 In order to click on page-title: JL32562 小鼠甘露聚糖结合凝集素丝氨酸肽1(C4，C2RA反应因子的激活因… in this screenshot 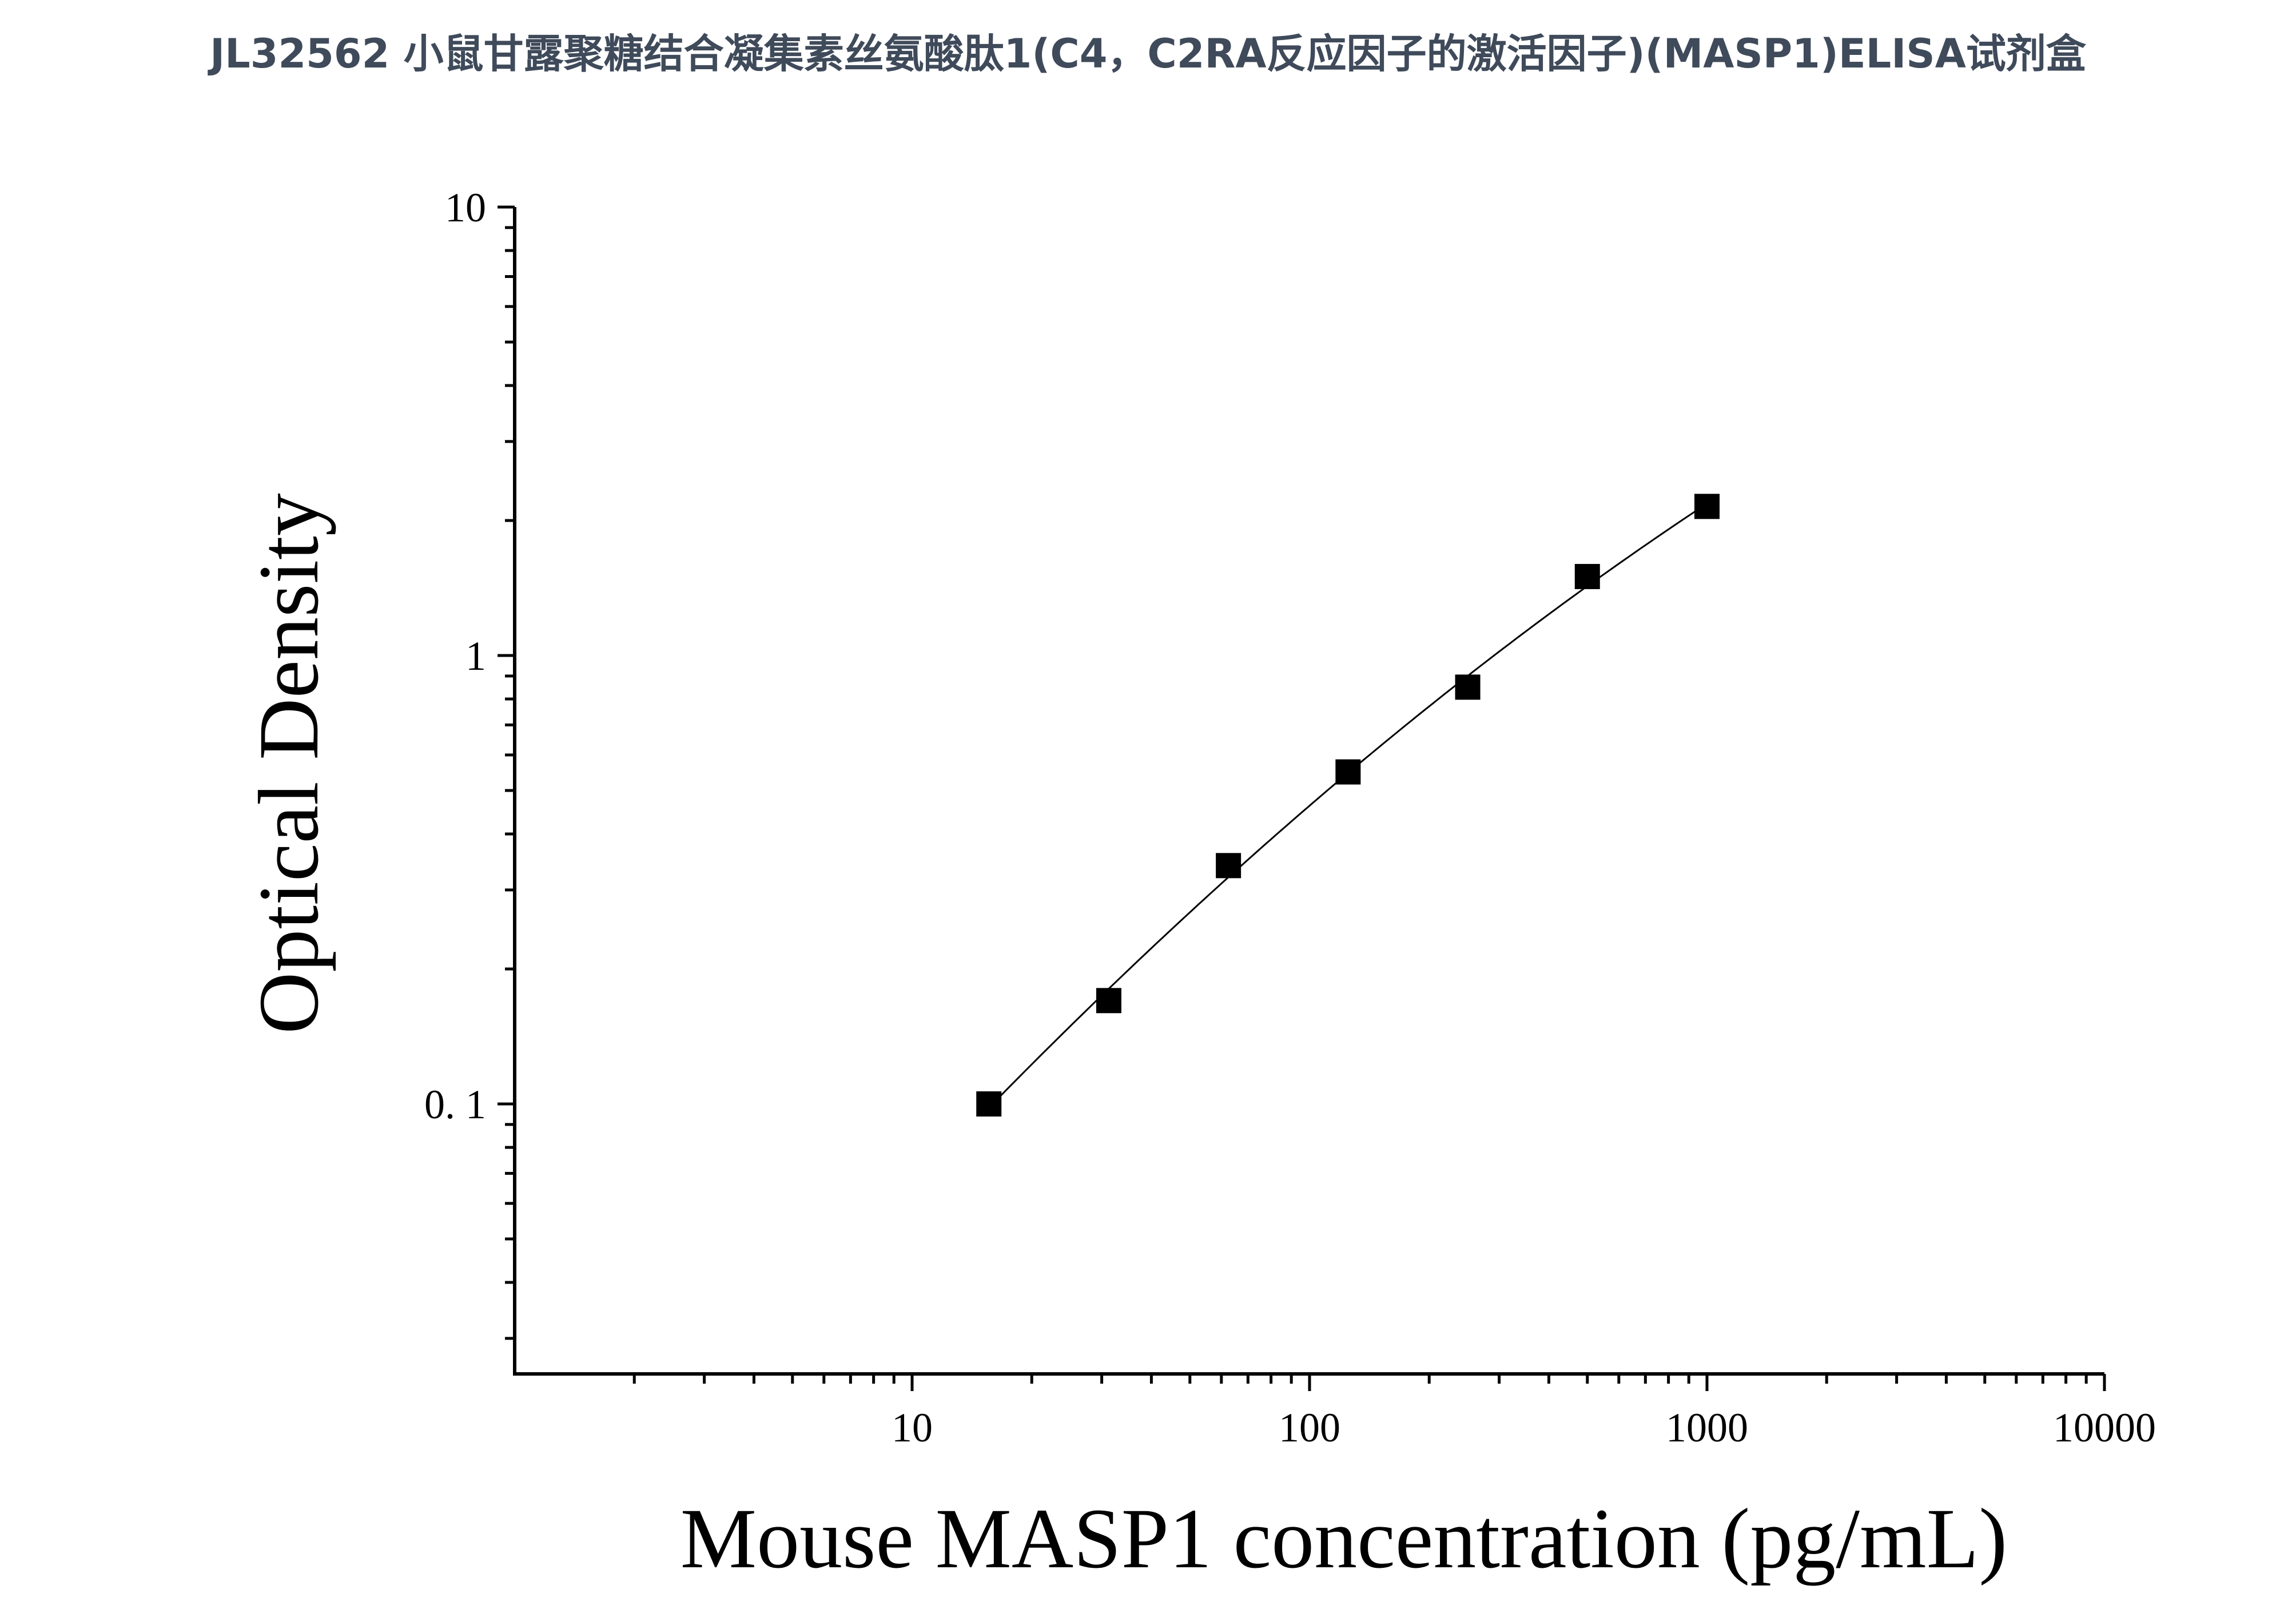, I will do `click(1148, 53)`.